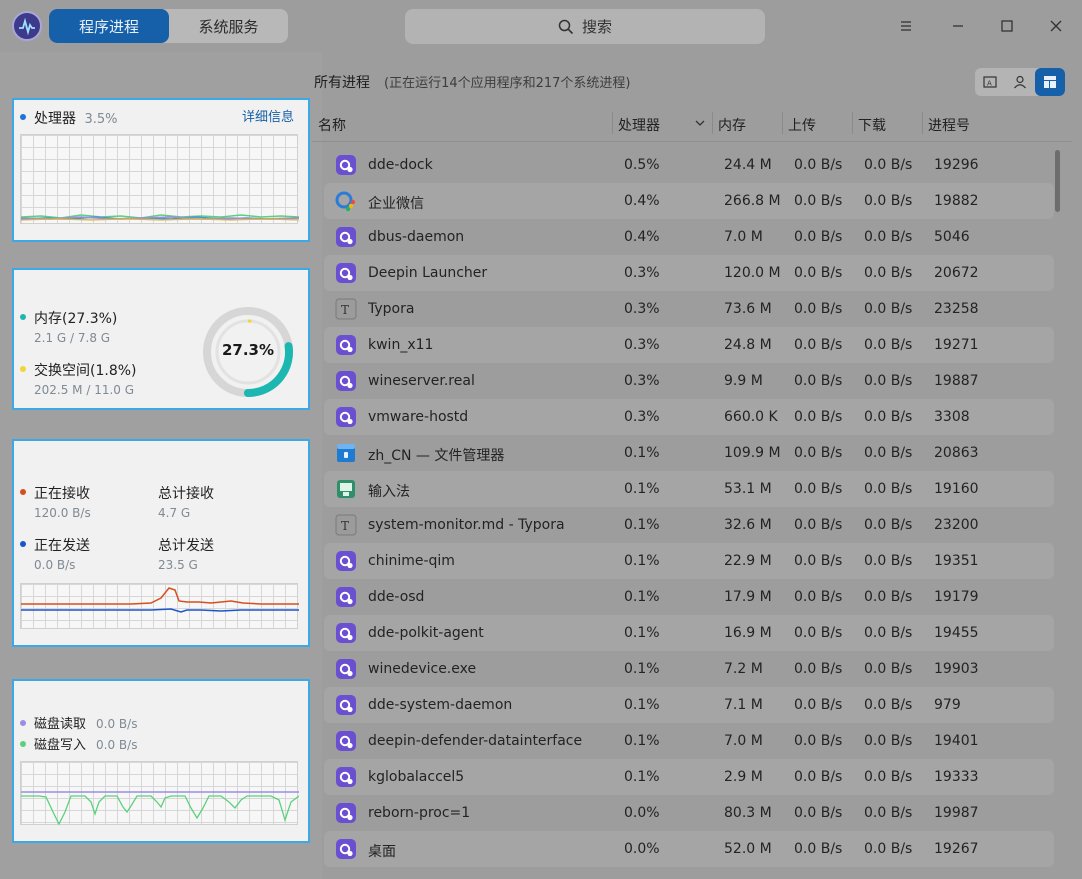  I want to click on tab-processes: 程序进程, so click(109, 26).